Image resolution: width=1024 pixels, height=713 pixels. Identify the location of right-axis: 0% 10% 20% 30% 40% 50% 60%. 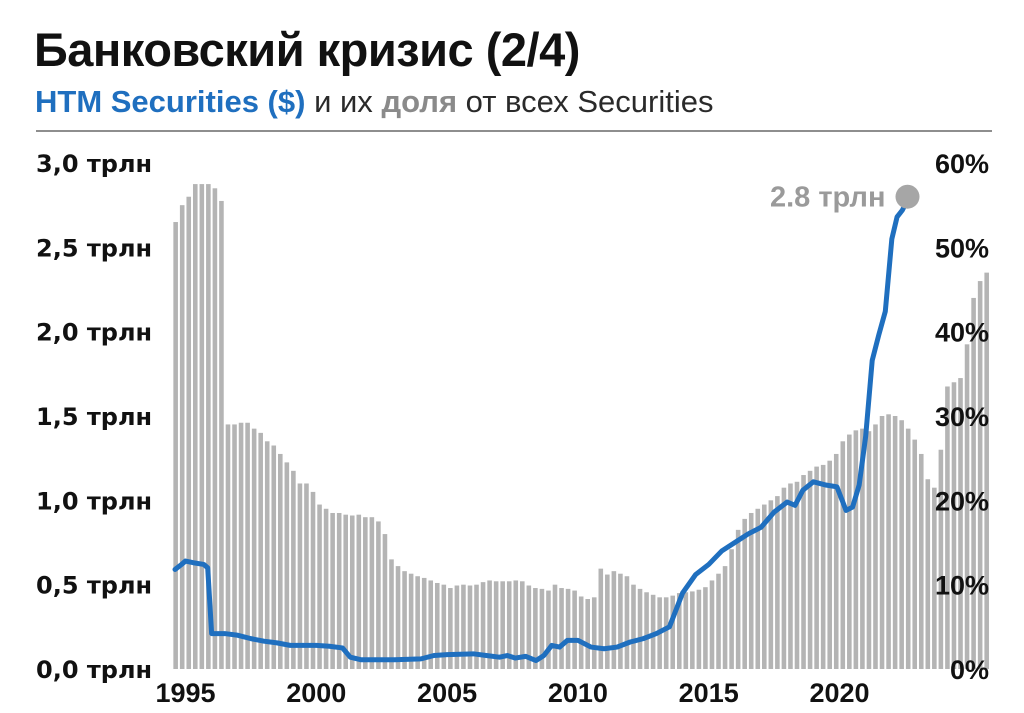
(962, 417).